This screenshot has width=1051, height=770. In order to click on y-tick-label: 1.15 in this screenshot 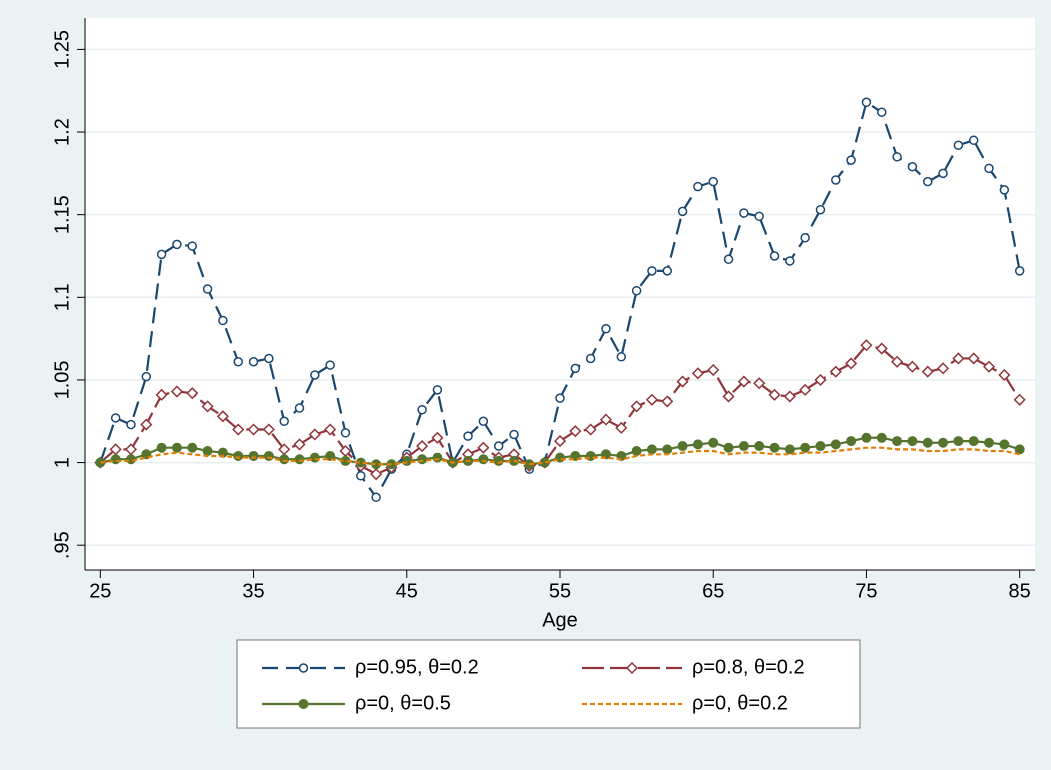, I will do `click(62, 214)`.